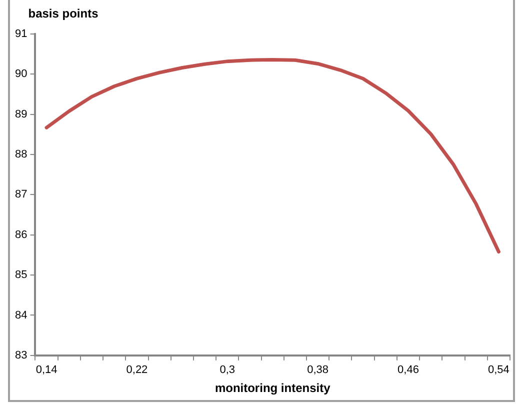 This screenshot has width=518, height=404. What do you see at coordinates (21, 234) in the screenshot?
I see `y-tick-label: 86` at bounding box center [21, 234].